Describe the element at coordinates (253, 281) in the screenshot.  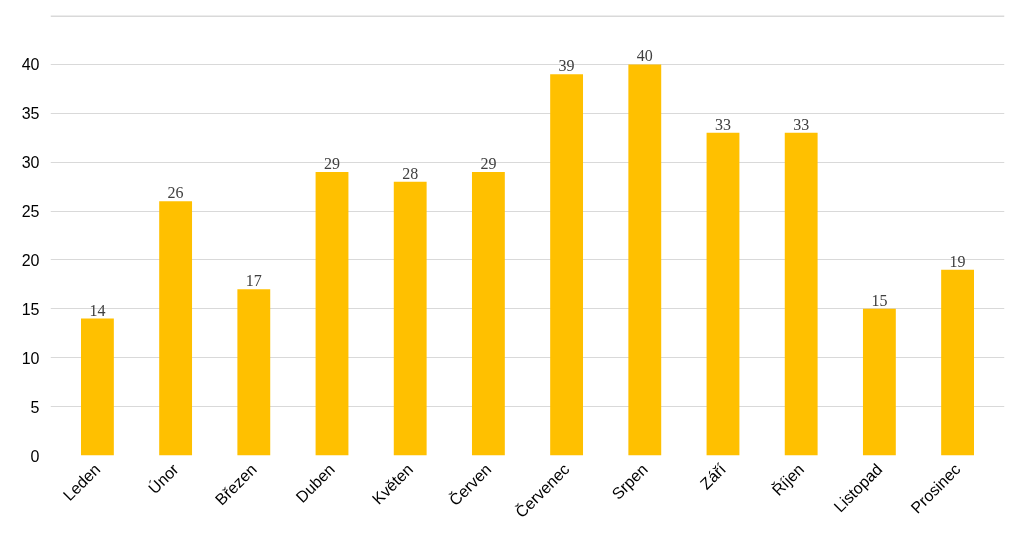
I see `data-label: 17` at that location.